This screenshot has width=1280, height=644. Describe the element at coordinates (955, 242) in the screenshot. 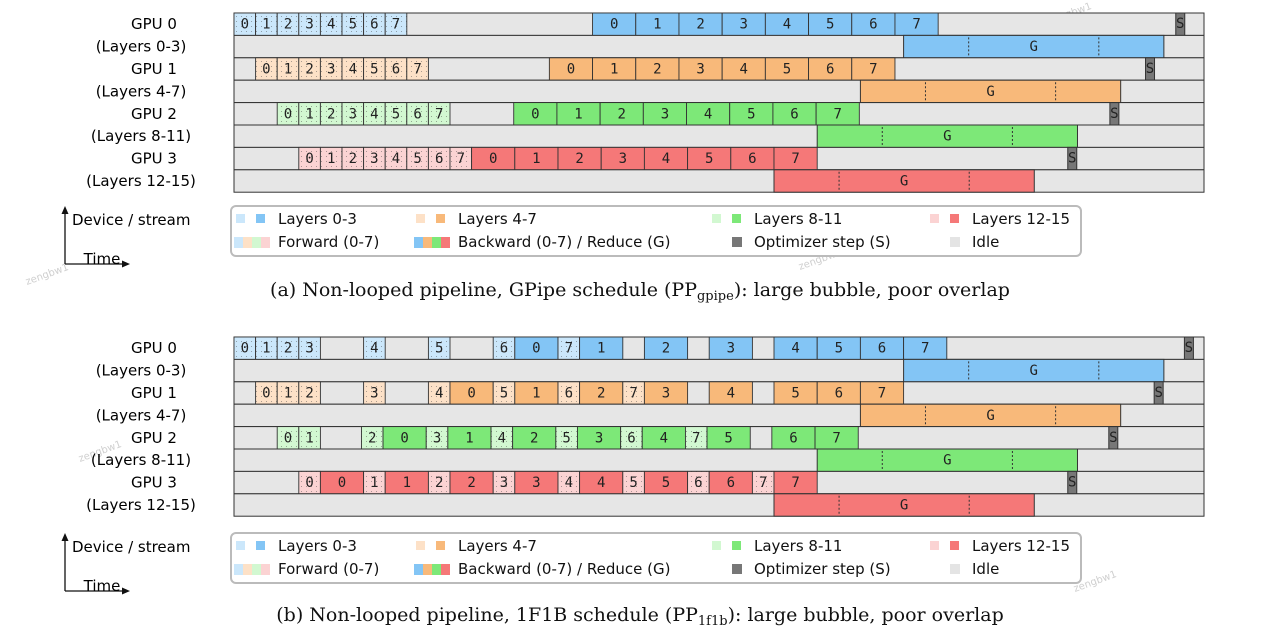

I see `legend-idle-swatch` at that location.